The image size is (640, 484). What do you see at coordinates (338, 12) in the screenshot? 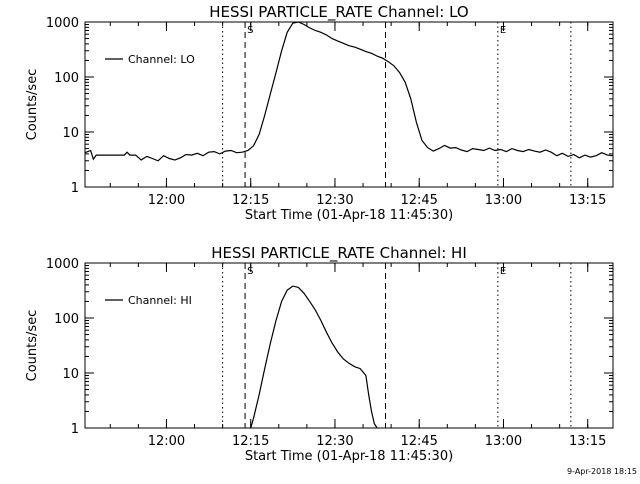
I see `chart-title: HESSI PARTICLE_RATE Channel: LO` at bounding box center [338, 12].